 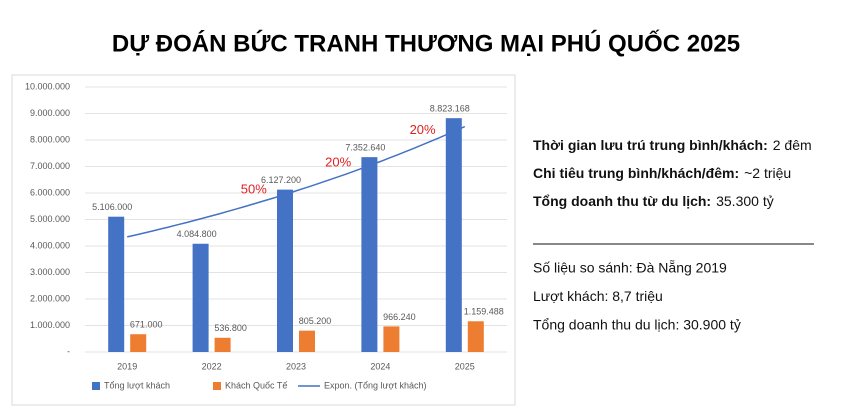 What do you see at coordinates (598, 296) in the screenshot?
I see `comparison-line: Lượt khách: 8,7 triệu` at bounding box center [598, 296].